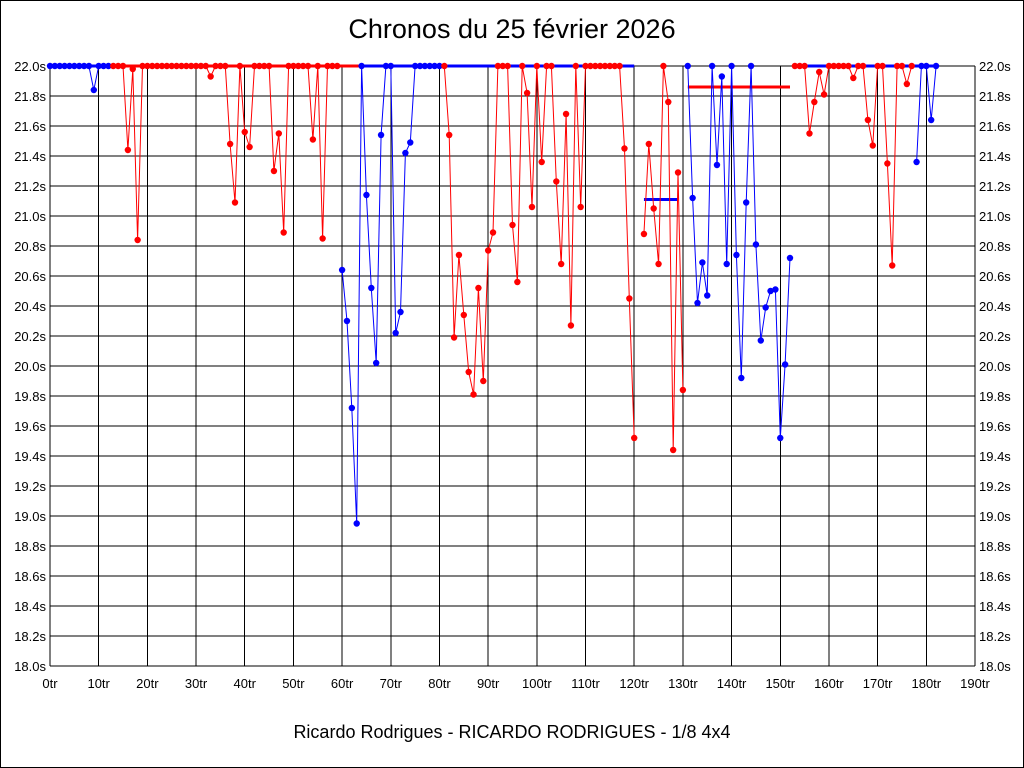  What do you see at coordinates (585, 683) in the screenshot?
I see `x-tick-label: 110tr` at bounding box center [585, 683].